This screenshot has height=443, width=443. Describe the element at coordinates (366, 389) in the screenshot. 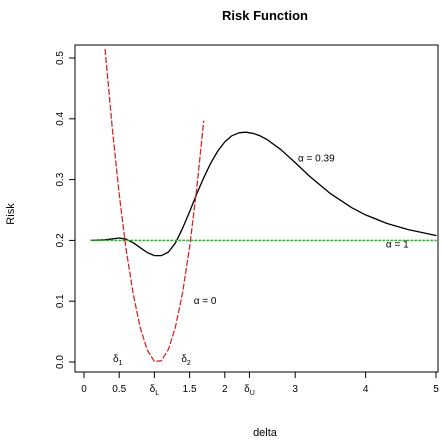

I see `x-tick-label: 4` at that location.